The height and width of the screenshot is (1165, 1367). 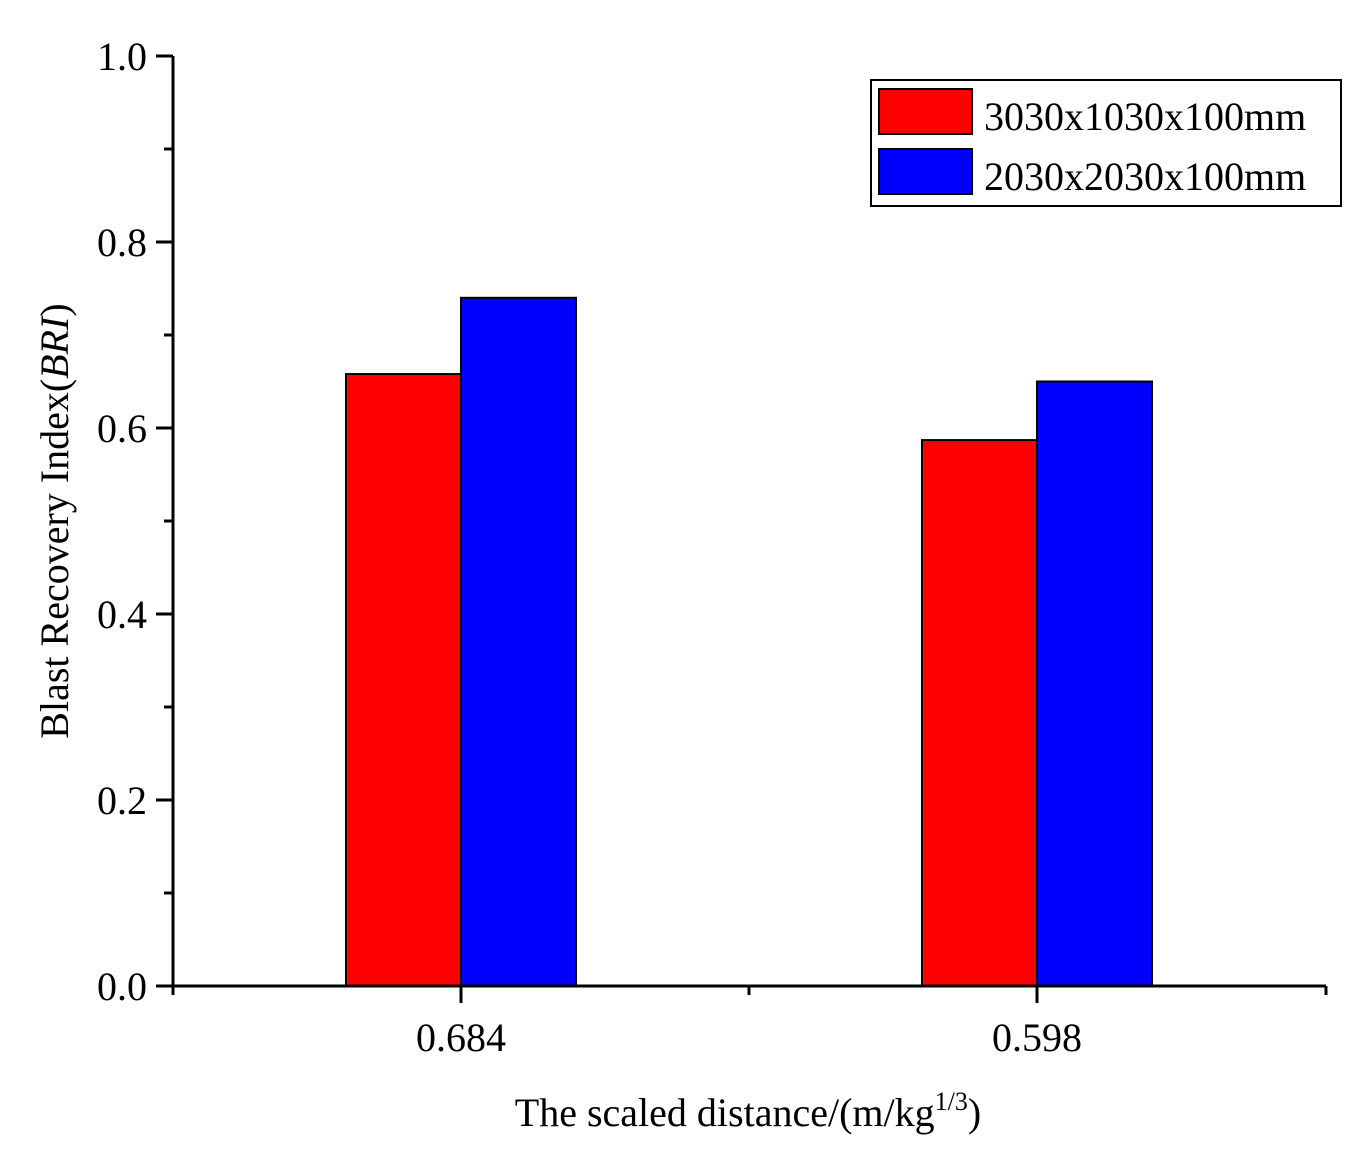 I want to click on y-axis-title-italic: BRI, so click(x=54, y=347).